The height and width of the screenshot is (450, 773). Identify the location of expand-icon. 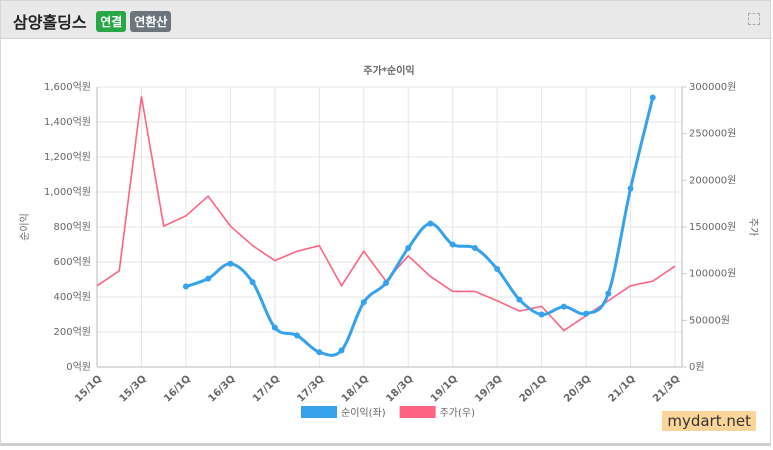
(754, 19).